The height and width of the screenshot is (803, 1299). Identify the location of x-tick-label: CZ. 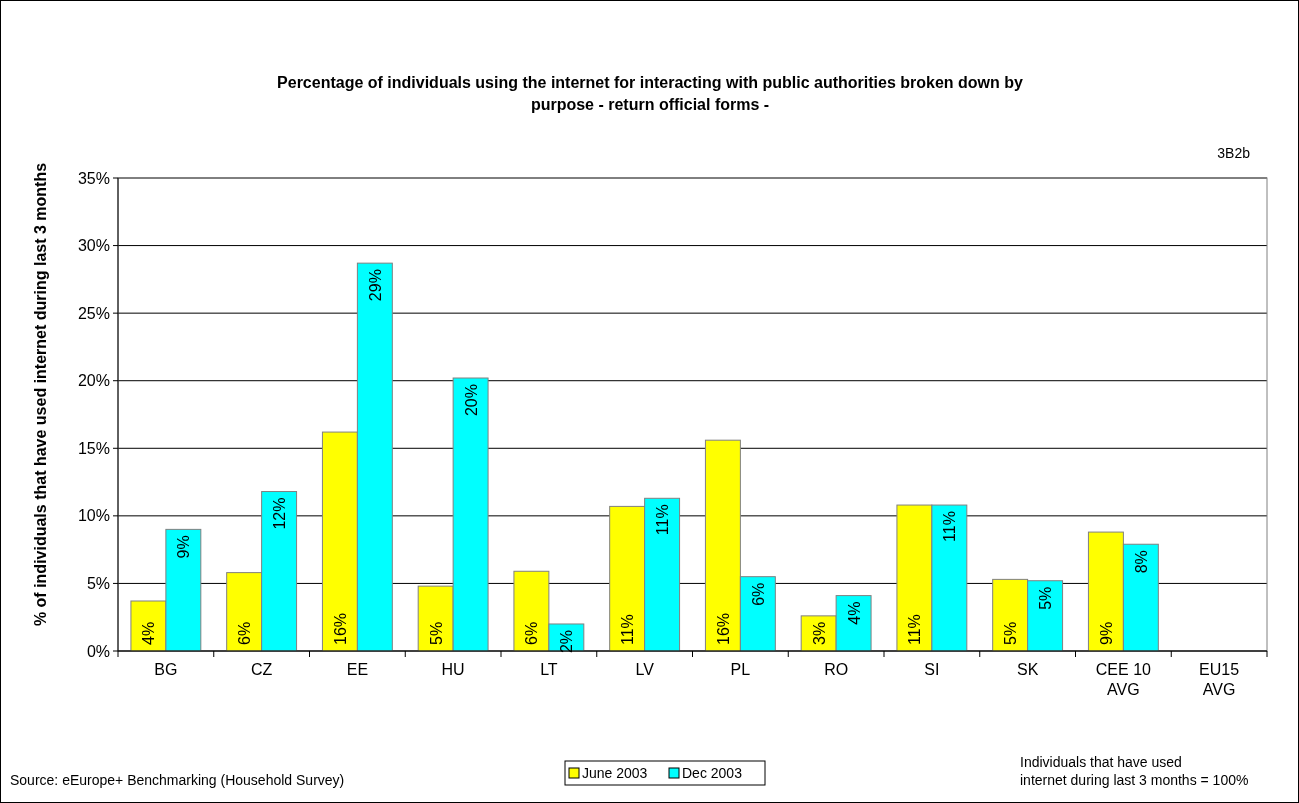
(261, 669).